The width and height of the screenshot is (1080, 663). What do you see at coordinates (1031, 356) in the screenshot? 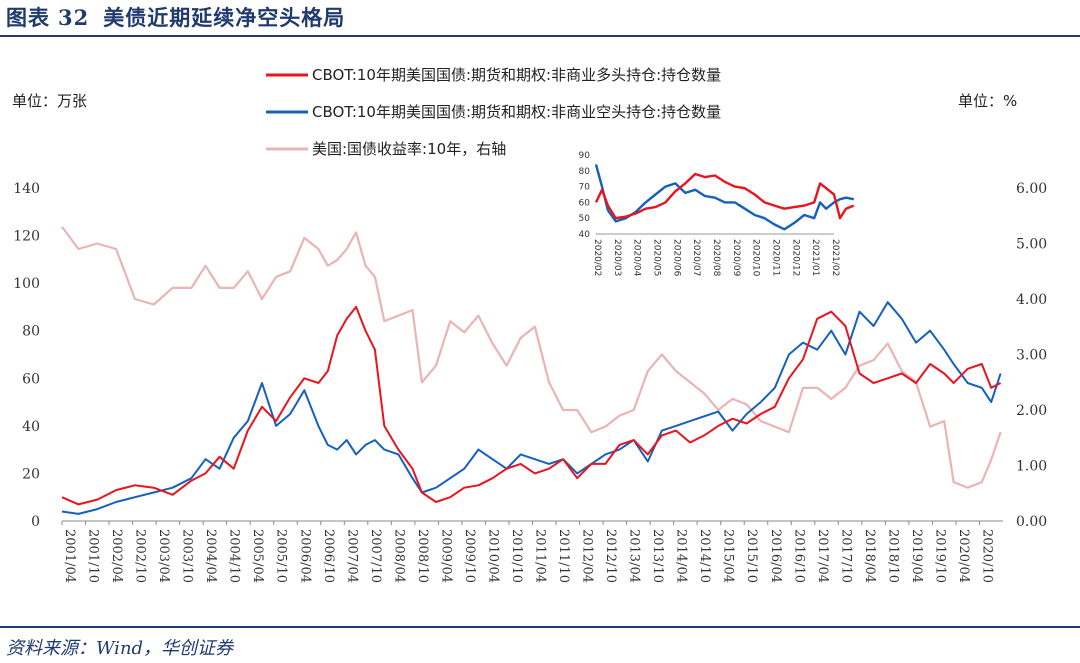
I see `y2-tick-label: 3.00` at bounding box center [1031, 356].